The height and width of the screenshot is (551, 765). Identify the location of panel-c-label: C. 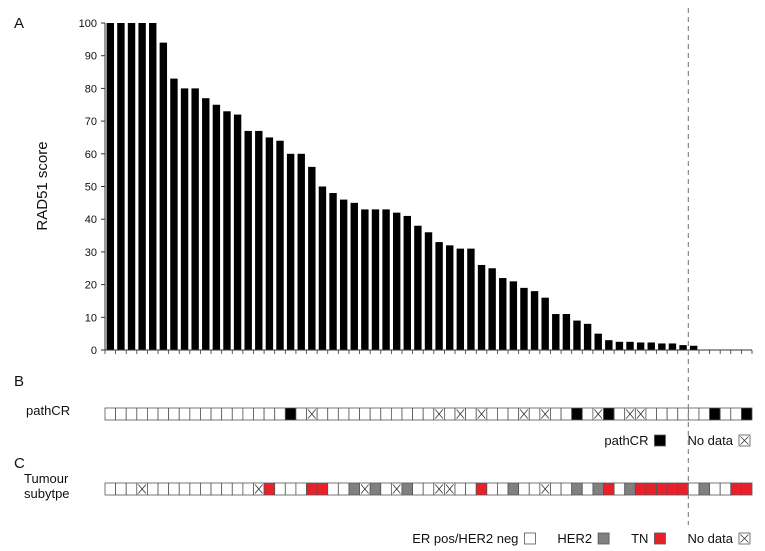
(19, 463).